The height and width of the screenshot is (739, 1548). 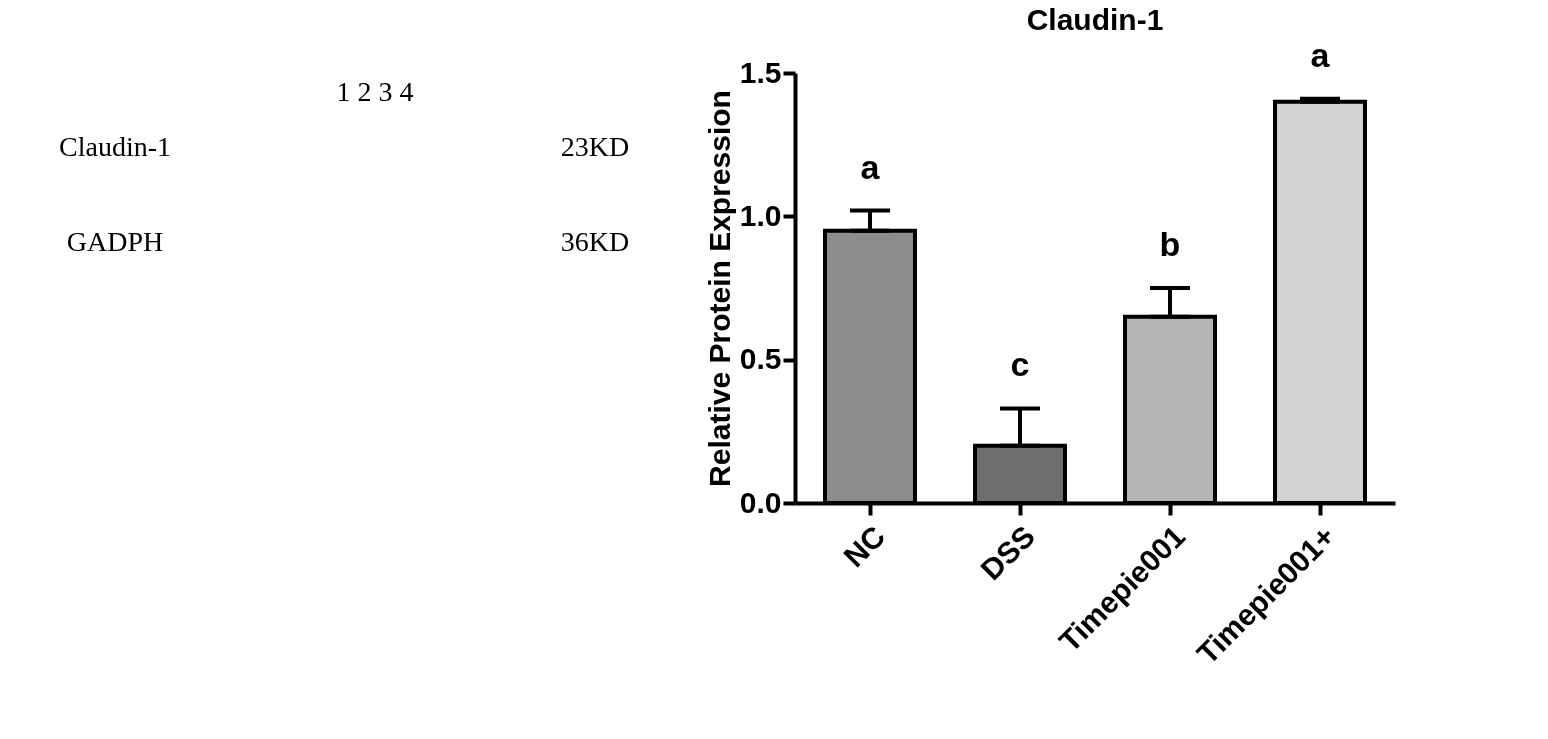 What do you see at coordinates (115, 241) in the screenshot?
I see `text: GADPH` at bounding box center [115, 241].